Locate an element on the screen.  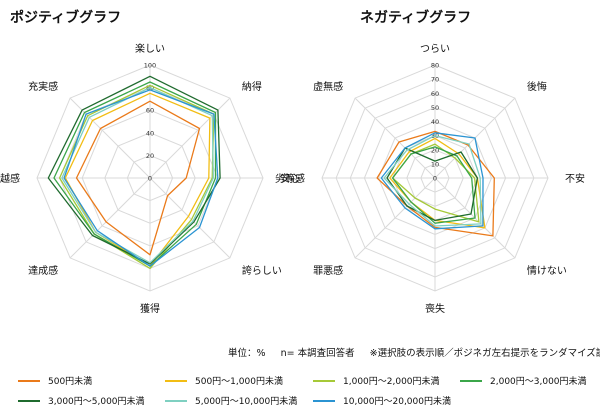
positive-category-label: 達成感 is located at coordinates (43, 270).